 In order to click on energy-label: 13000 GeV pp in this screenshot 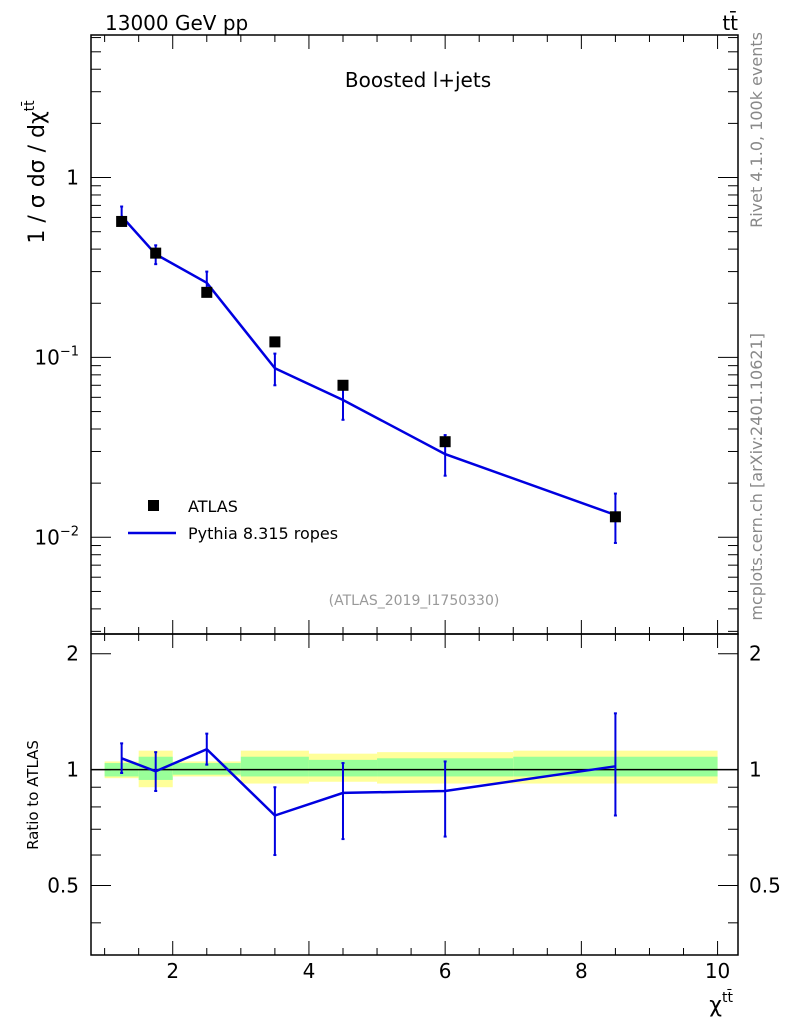, I will do `click(176, 23)`.